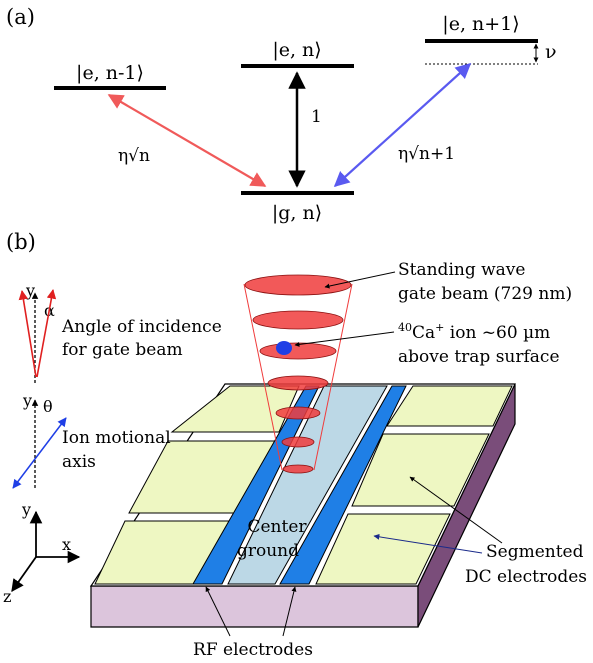 Image resolution: width=593 pixels, height=663 pixels. Describe the element at coordinates (423, 333) in the screenshot. I see `ion-element: Ca` at that location.